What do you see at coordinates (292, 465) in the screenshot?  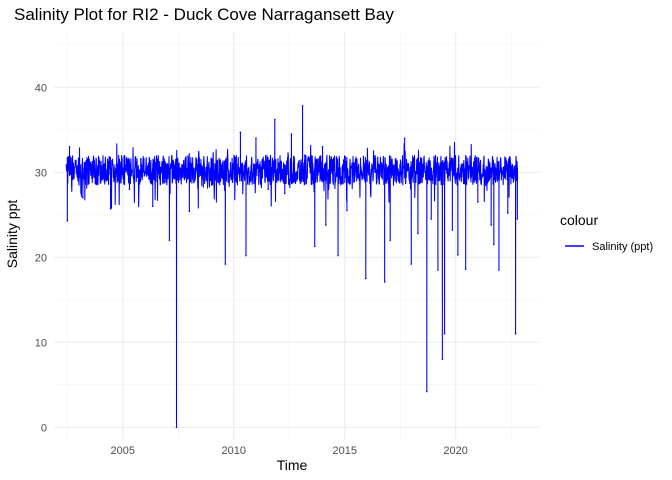 I see `x-axis-title: Time` at bounding box center [292, 465].